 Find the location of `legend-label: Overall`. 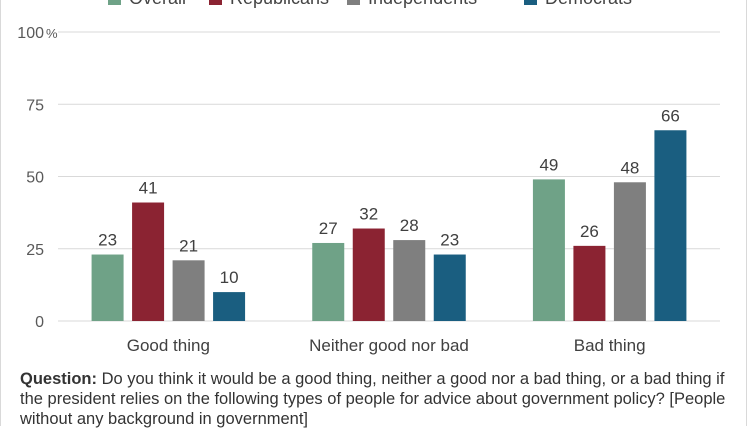

legend-label: Overall is located at coordinates (157, 4).